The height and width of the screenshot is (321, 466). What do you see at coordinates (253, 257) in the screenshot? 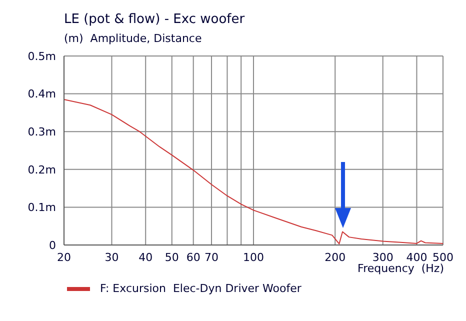
I see `x-tick-label: 100` at bounding box center [253, 257].